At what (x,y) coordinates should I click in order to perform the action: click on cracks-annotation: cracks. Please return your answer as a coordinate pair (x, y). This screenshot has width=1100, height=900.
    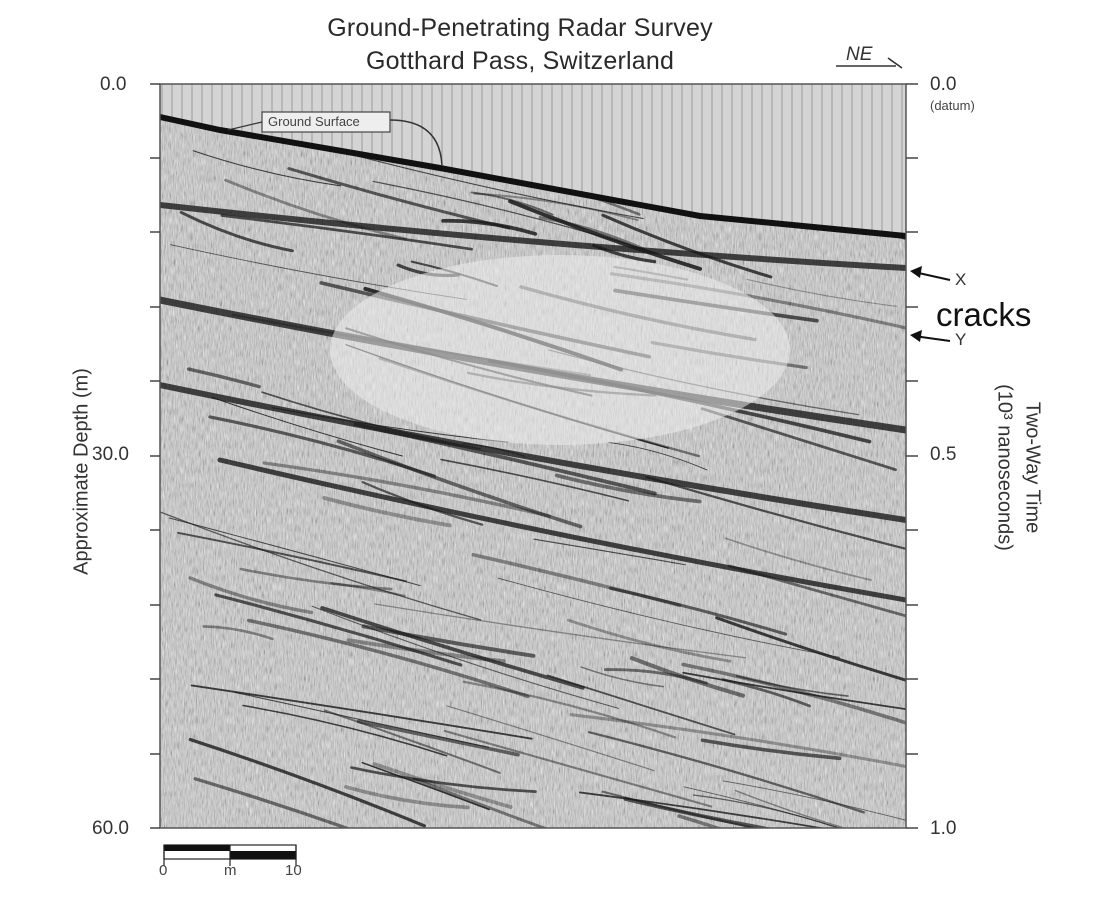
    Looking at the image, I should click on (984, 314).